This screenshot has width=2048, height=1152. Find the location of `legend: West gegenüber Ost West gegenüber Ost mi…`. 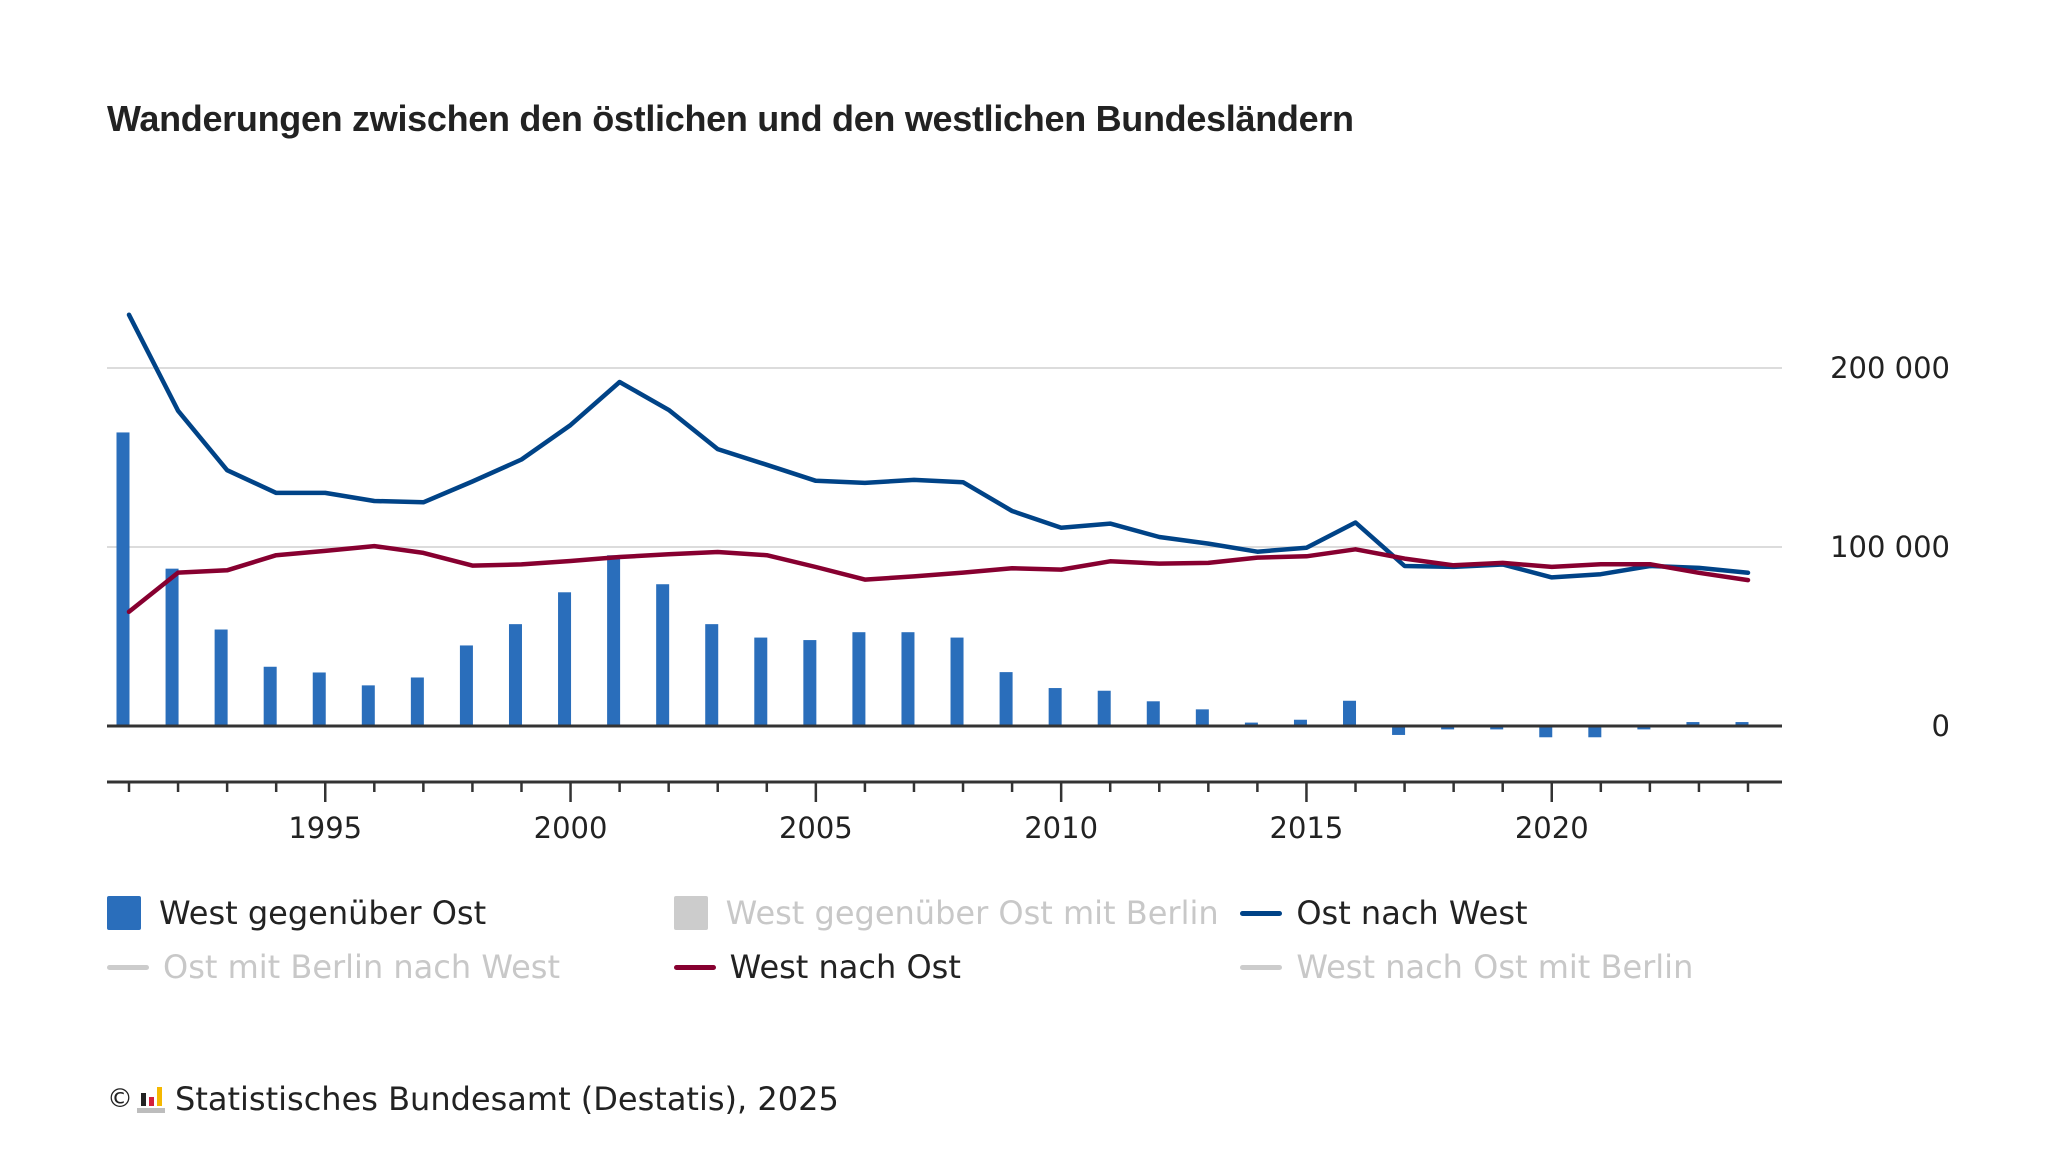

legend: West gegenüber Ost West gegenüber Ost mi… is located at coordinates (957, 940).